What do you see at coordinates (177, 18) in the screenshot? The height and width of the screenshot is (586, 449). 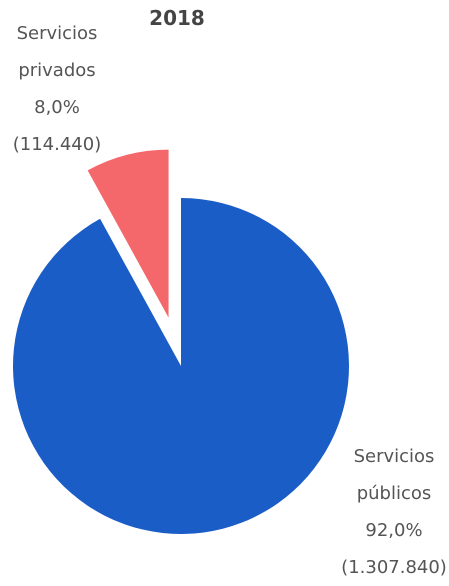 I see `chart-title: 2018` at bounding box center [177, 18].